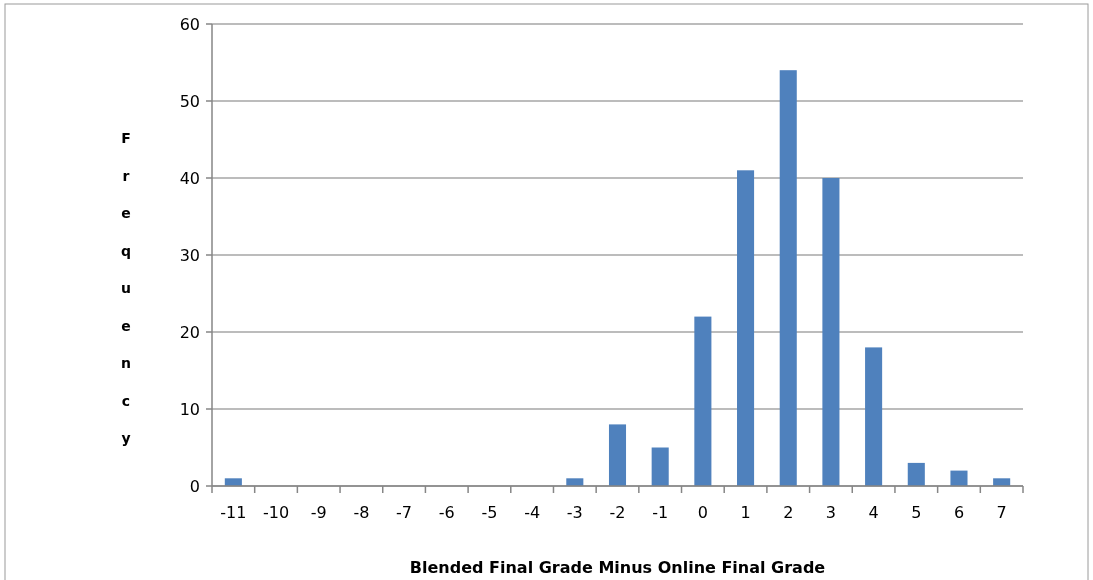  Describe the element at coordinates (959, 512) in the screenshot. I see `x-tick-label: 6` at that location.